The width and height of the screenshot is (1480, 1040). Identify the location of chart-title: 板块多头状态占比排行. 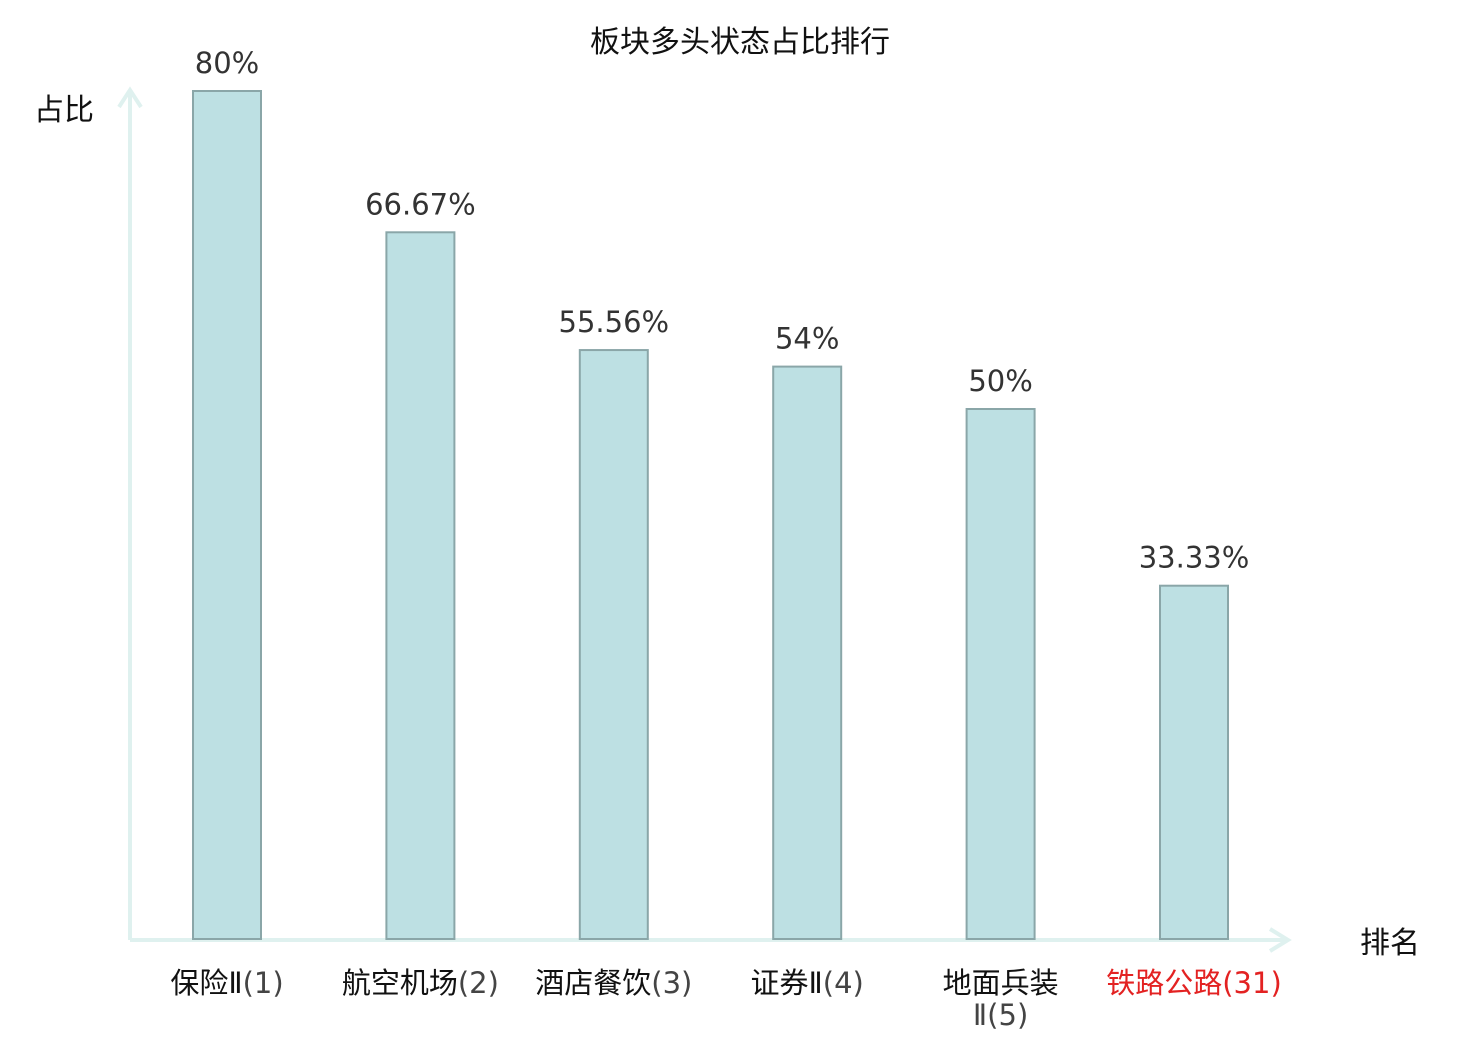
(740, 42).